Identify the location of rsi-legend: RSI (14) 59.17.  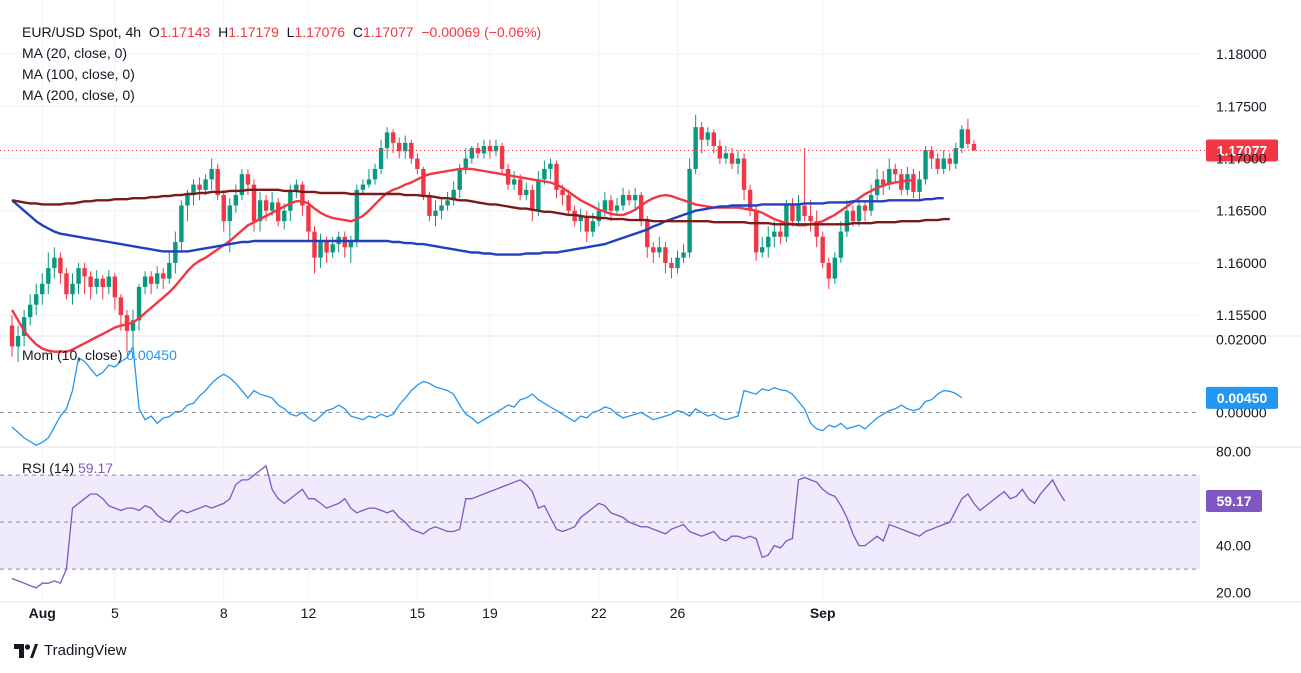
(67, 468).